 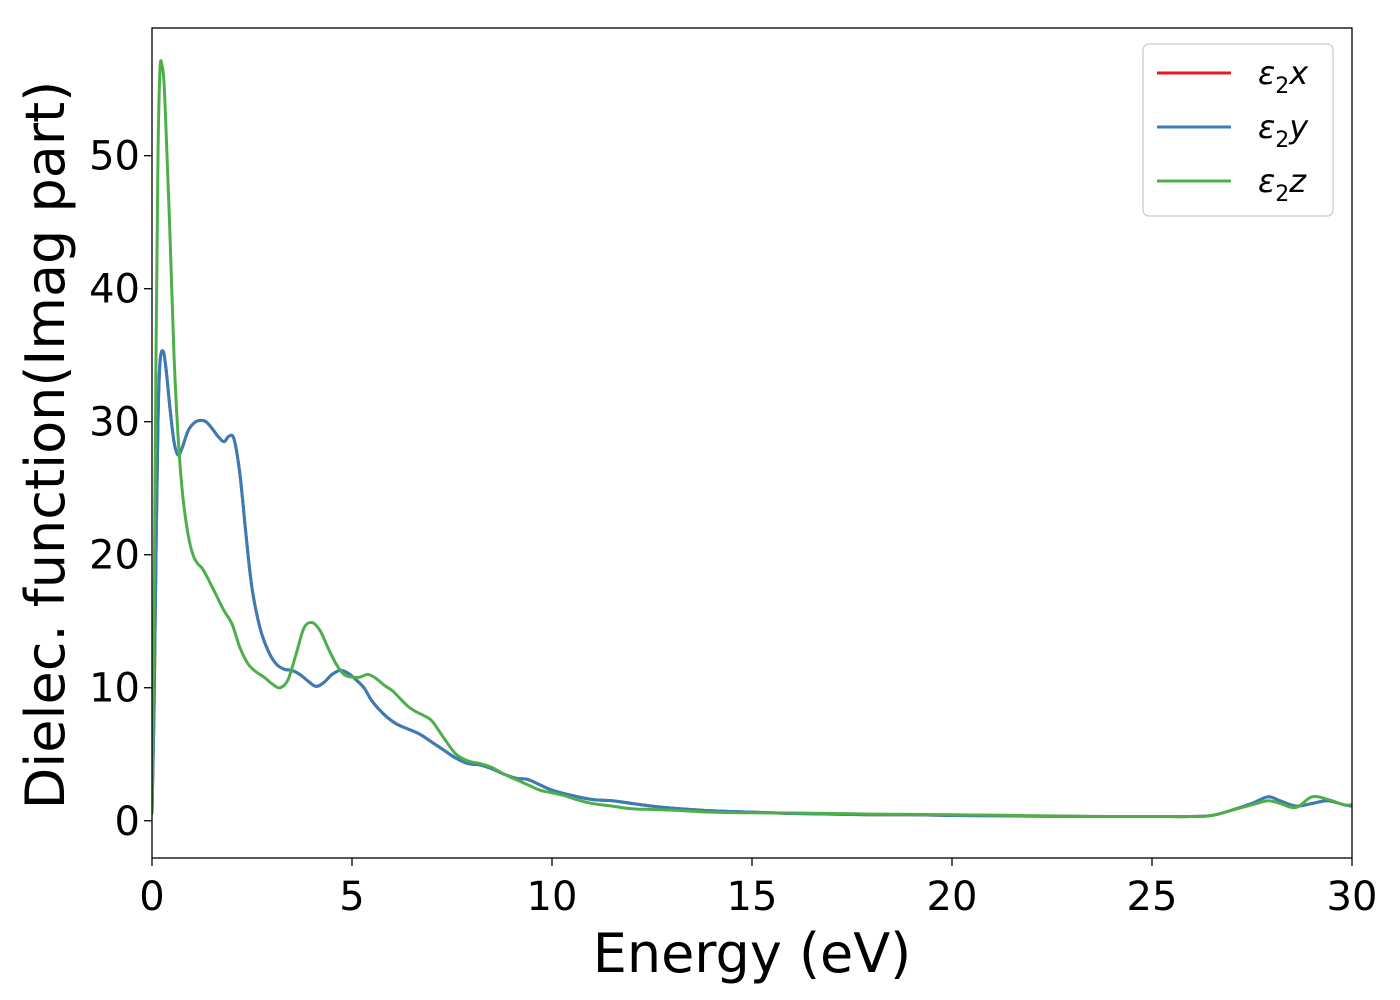 I want to click on legend-box, so click(x=1238, y=130).